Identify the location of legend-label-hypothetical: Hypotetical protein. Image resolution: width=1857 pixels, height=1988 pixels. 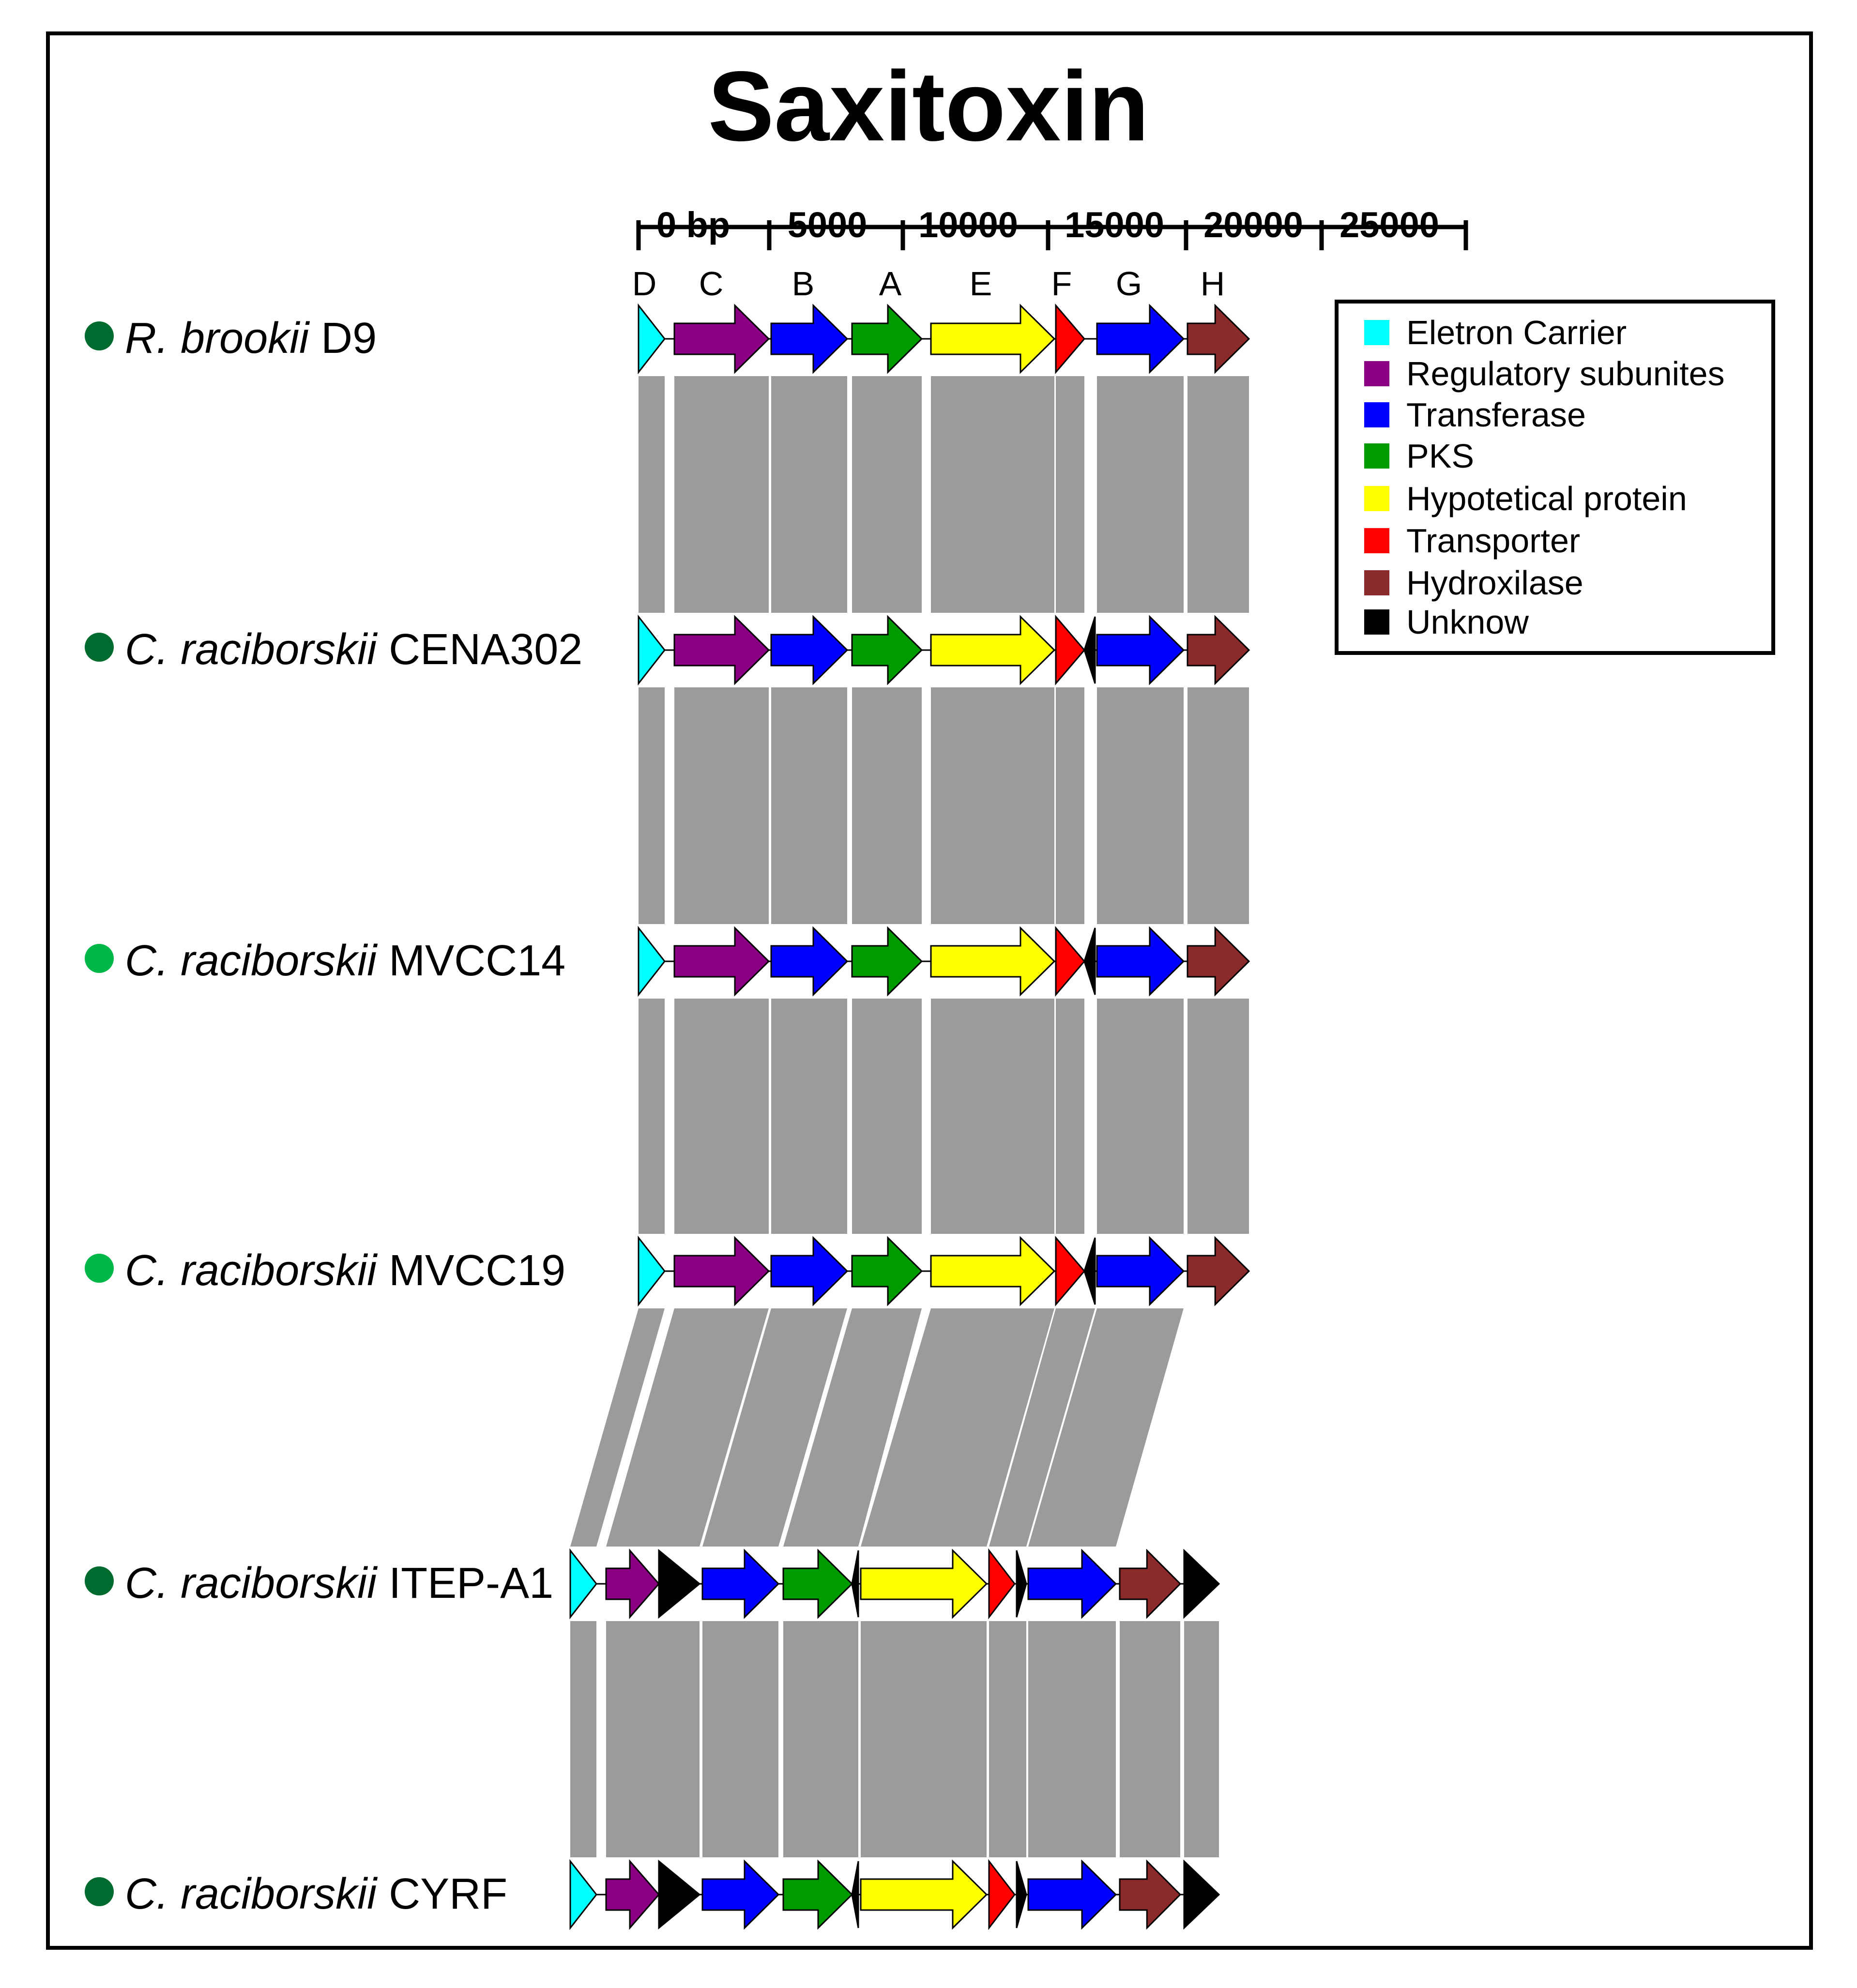
(1546, 498).